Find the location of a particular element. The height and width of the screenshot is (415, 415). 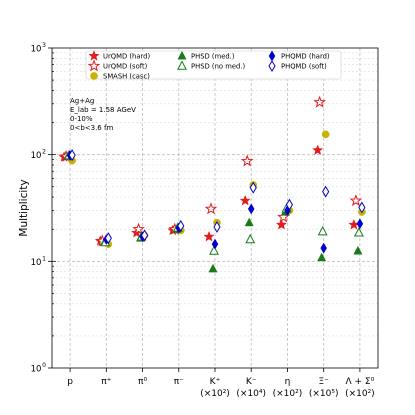

legend-label: PHQMD (hard) is located at coordinates (305, 57).